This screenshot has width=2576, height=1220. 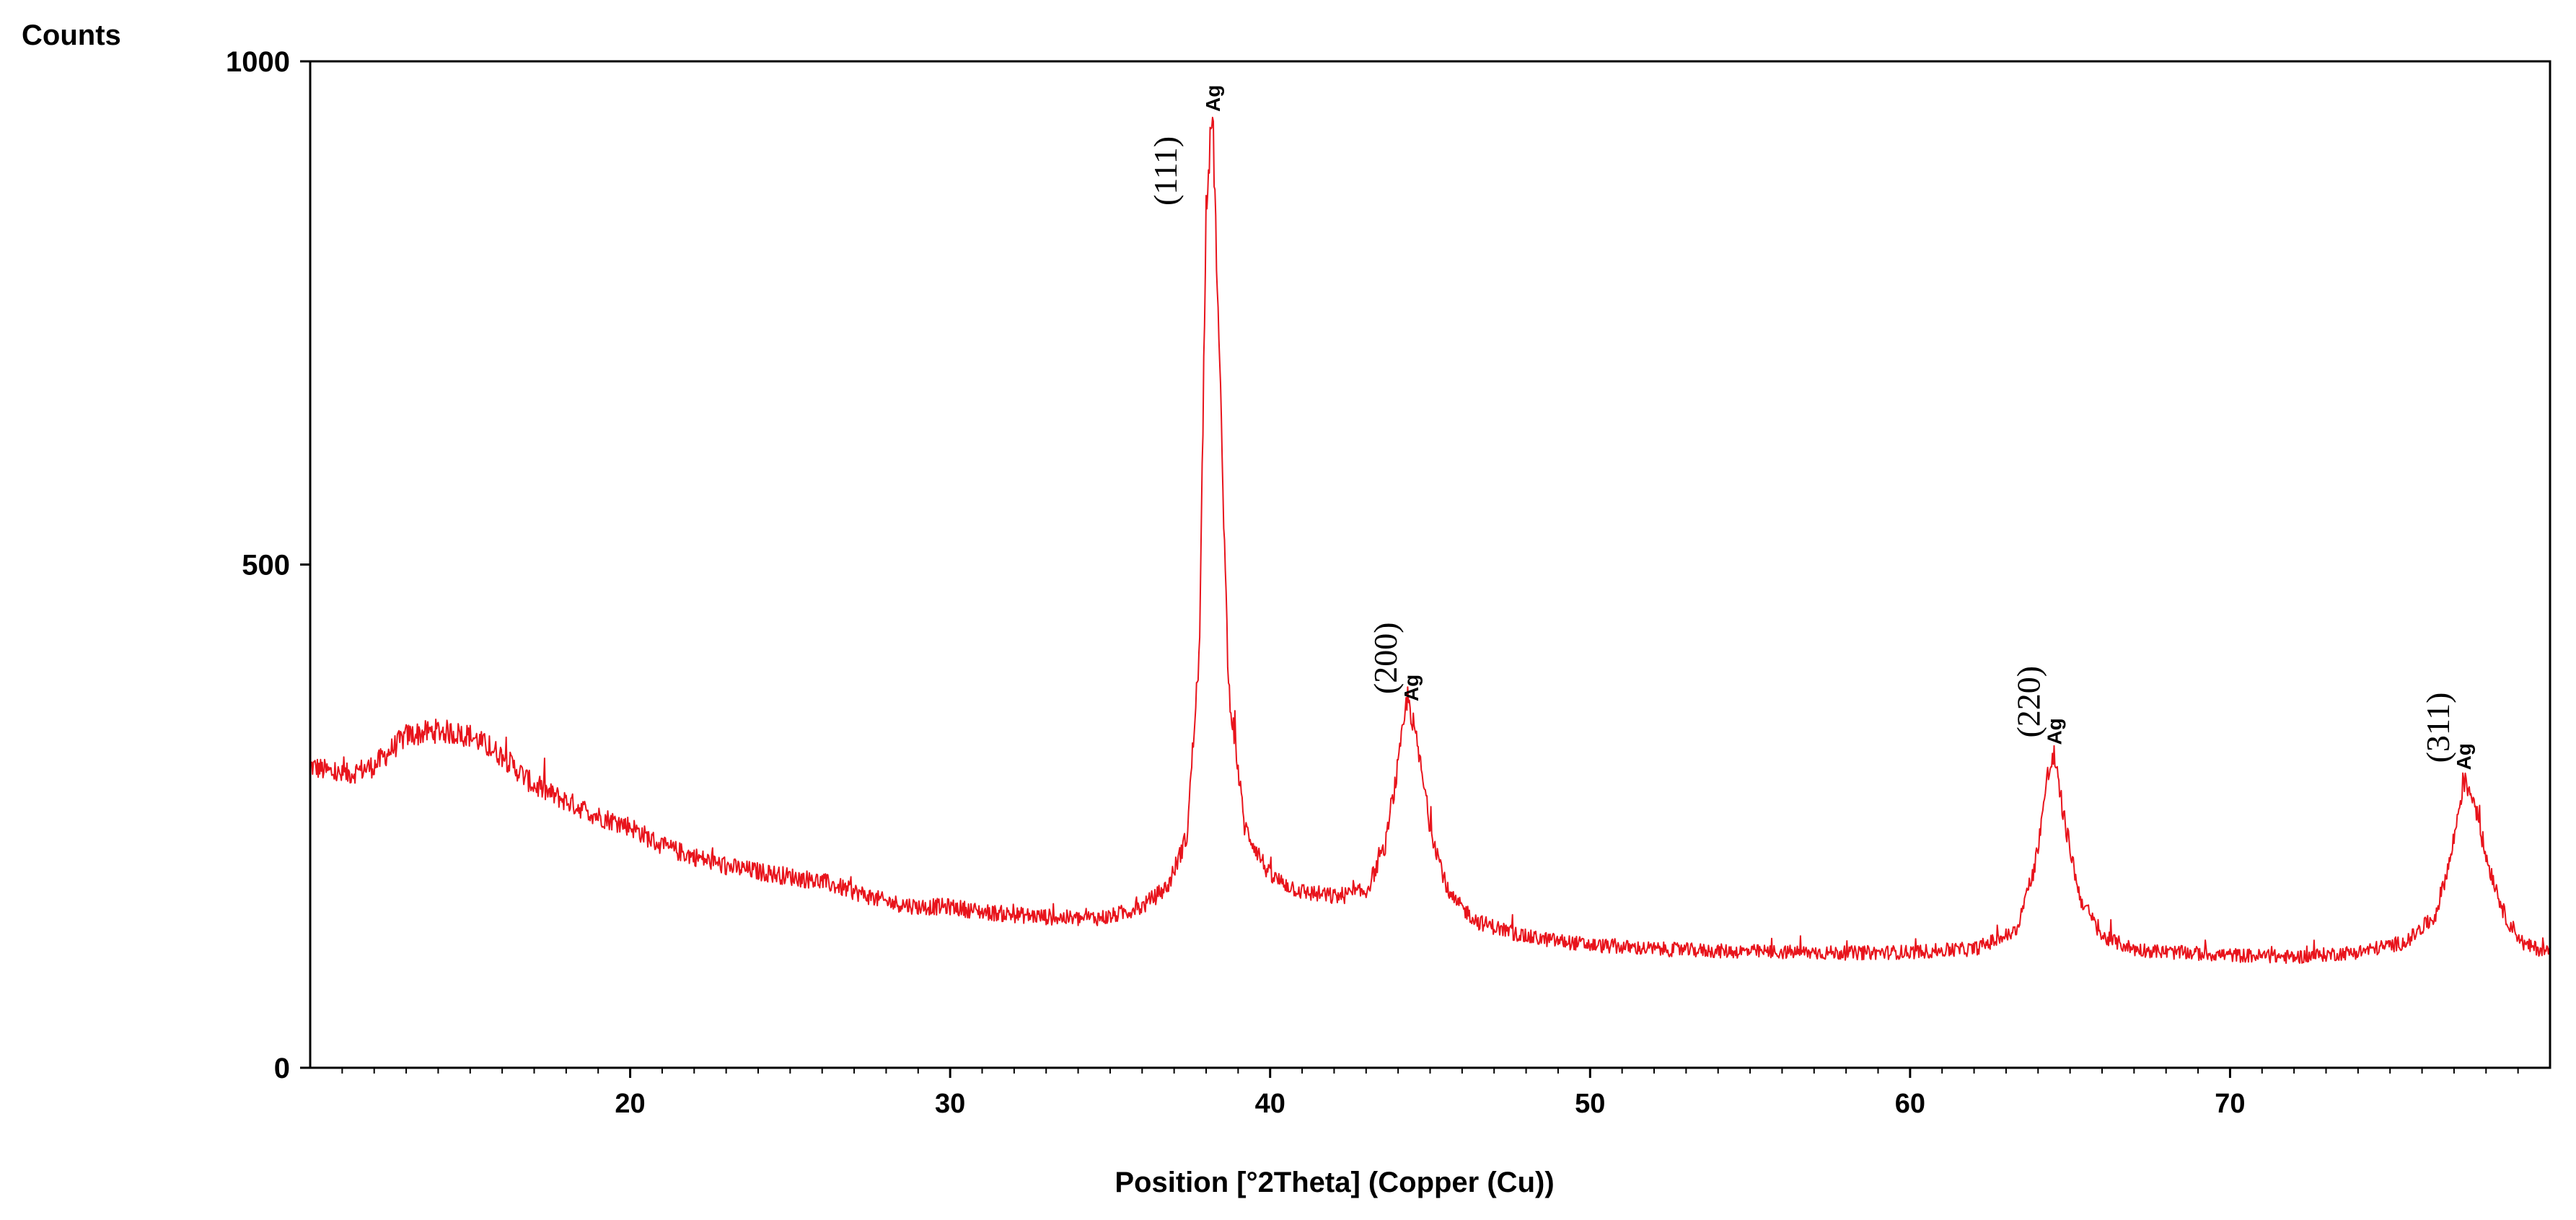 I want to click on x-axis-label: Position [°2Theta] (Copper (Cu)), so click(x=1334, y=1182).